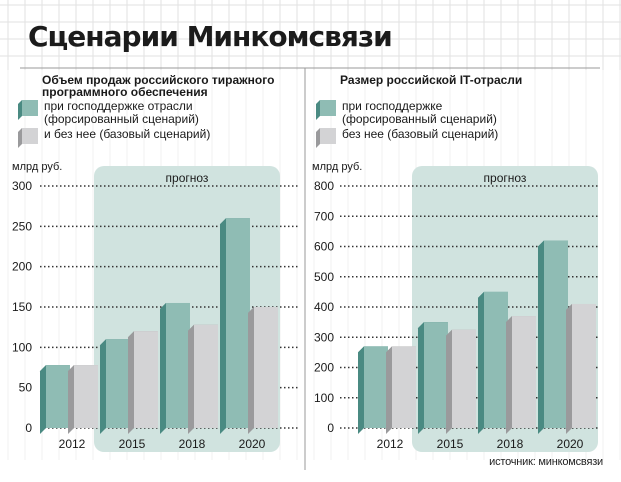  What do you see at coordinates (118, 106) in the screenshot?
I see `legend-label-line: при господдержке отрасли` at bounding box center [118, 106].